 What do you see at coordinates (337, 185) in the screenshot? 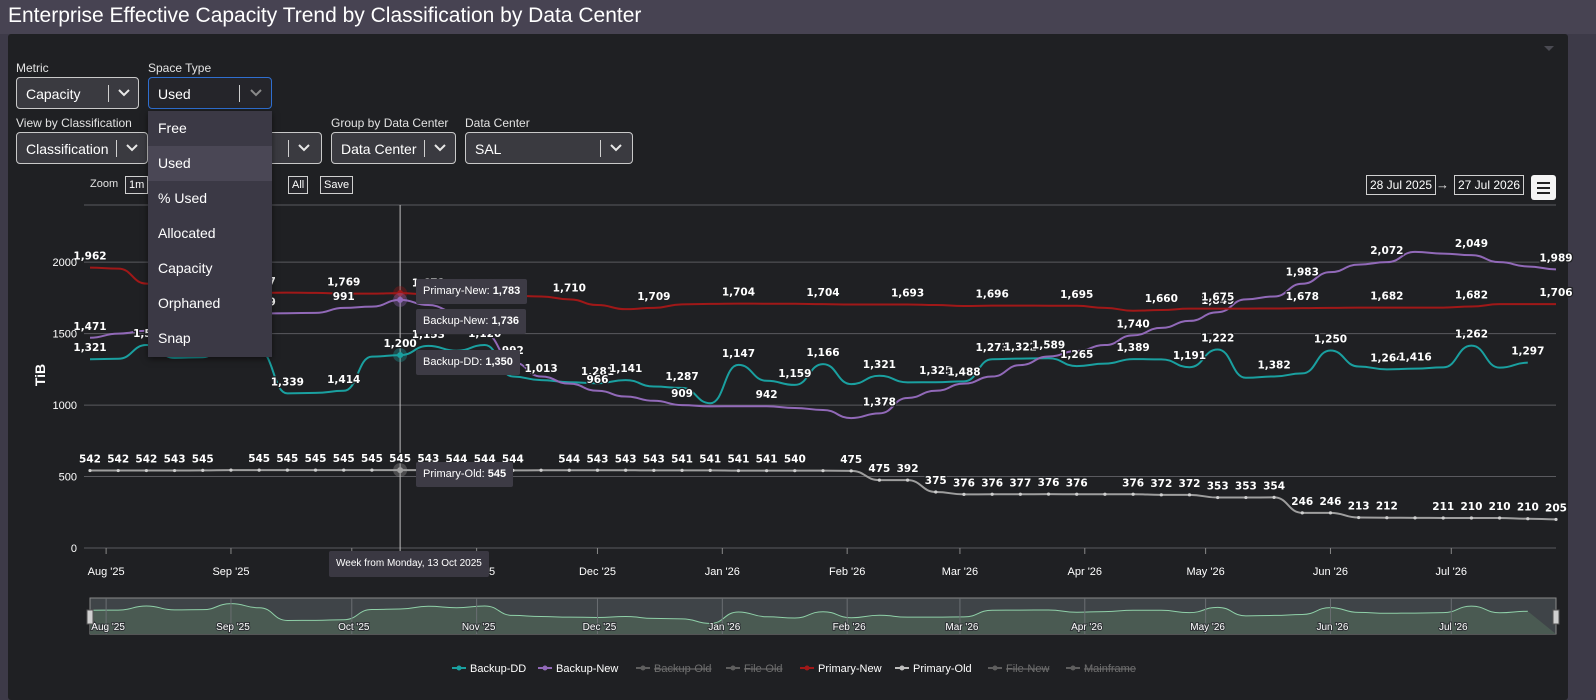
I see `zoom-save-button: Save` at bounding box center [337, 185].